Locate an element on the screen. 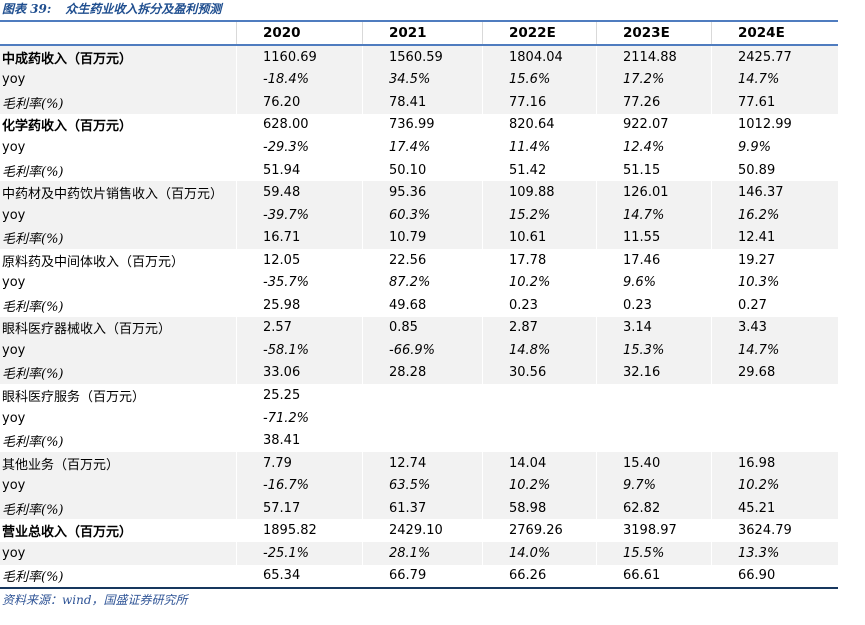 This screenshot has width=865, height=625. value-cell: 14.8% is located at coordinates (539, 350).